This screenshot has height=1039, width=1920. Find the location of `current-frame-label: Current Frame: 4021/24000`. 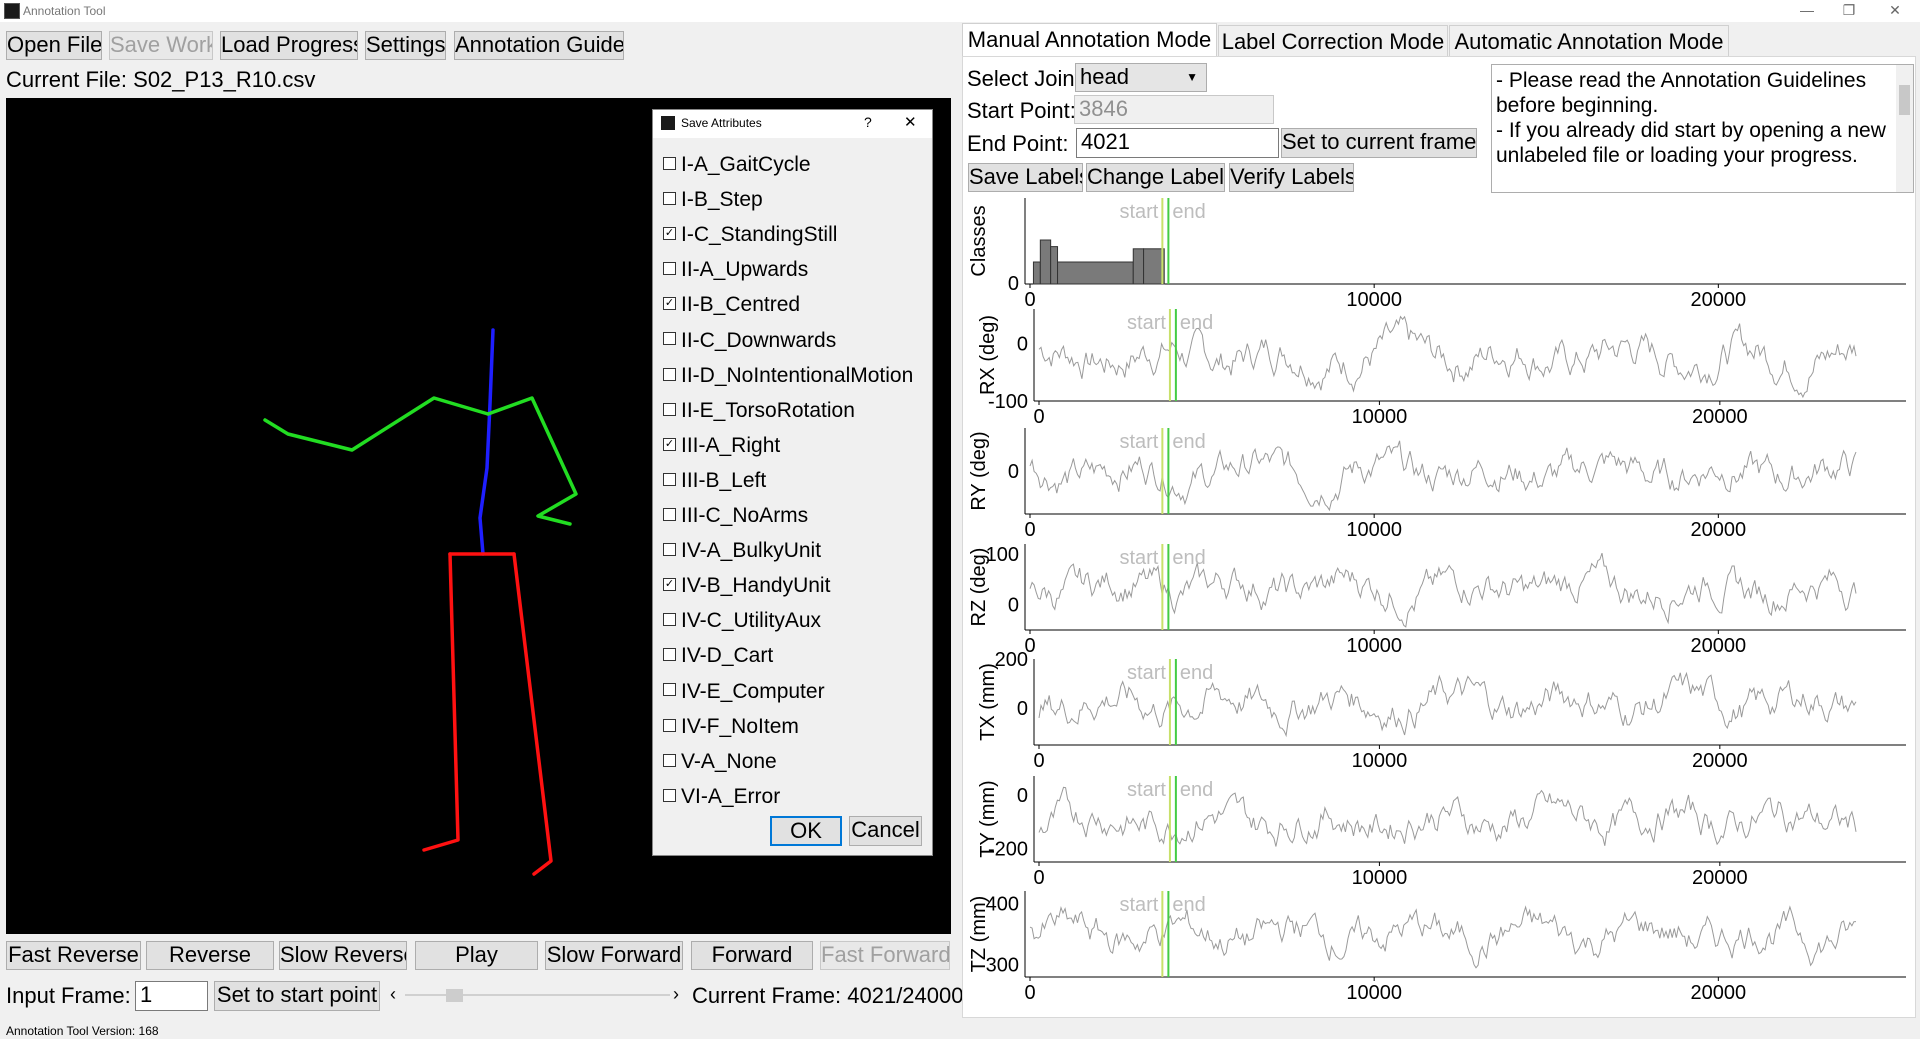

current-frame-label: Current Frame: 4021/24000 is located at coordinates (828, 995).